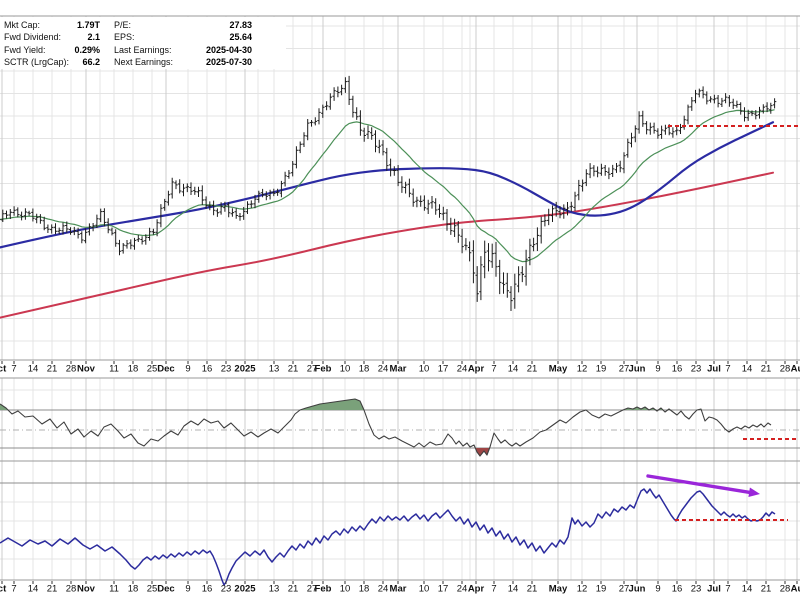  I want to click on legend-value: 2025-04-30, so click(228, 49).